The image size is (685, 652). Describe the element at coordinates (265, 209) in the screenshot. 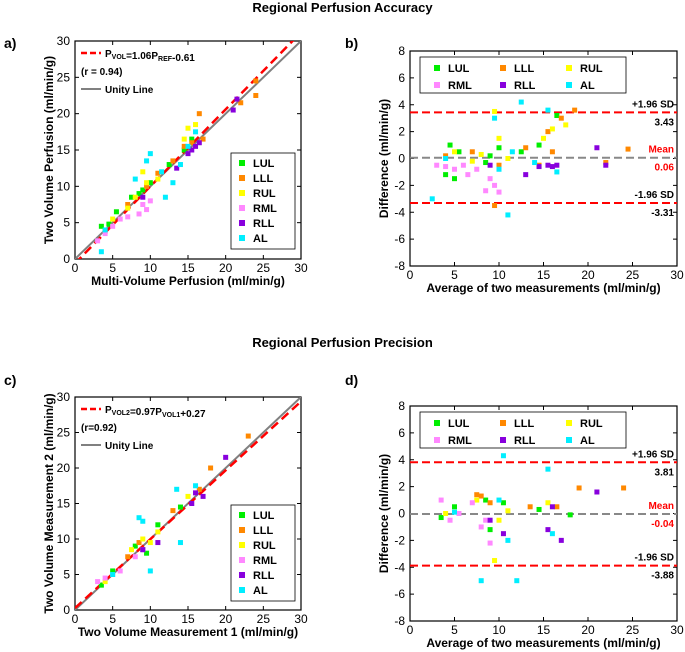

I see `legend-label-rml: RML` at that location.